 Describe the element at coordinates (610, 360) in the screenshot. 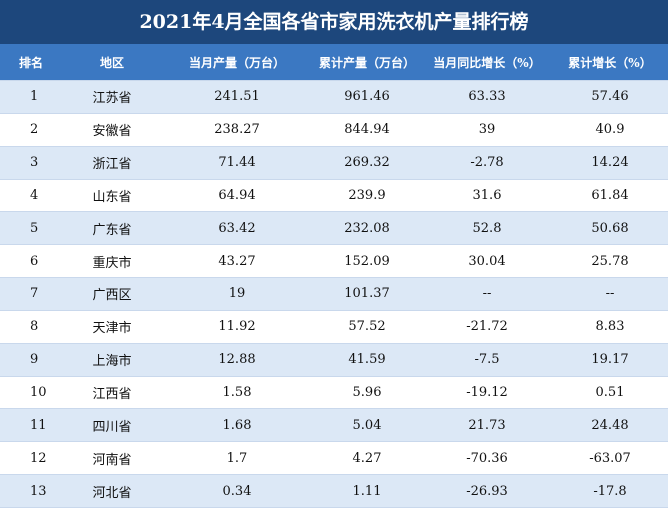

I see `table-cell: 19.17` at that location.